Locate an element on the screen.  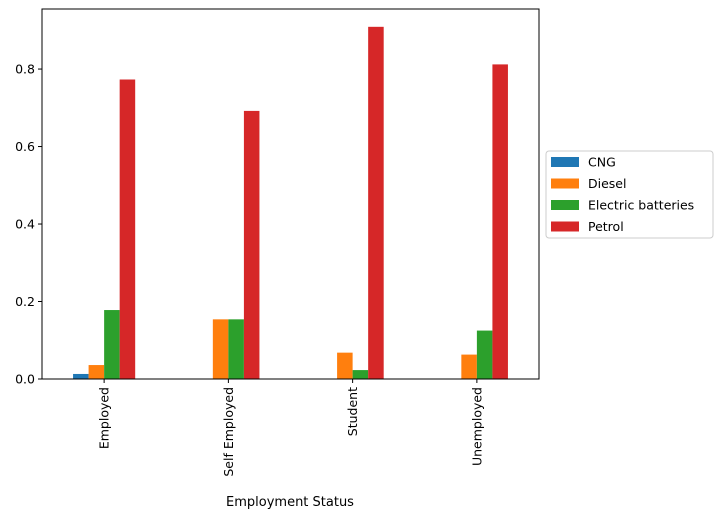
bar-cng-employed is located at coordinates (81, 376).